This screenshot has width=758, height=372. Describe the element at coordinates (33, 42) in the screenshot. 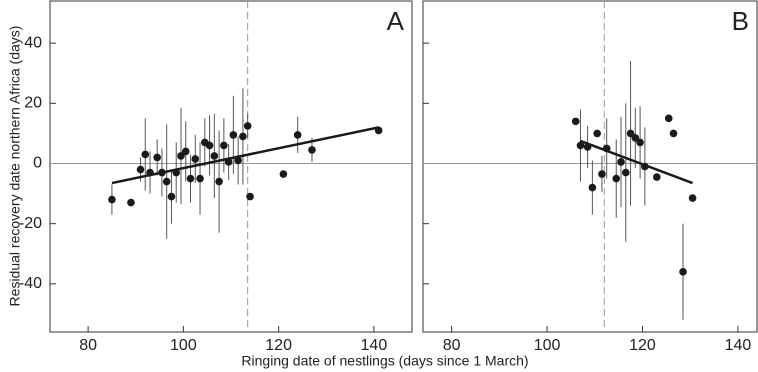

I see `y-tick-label: 40` at that location.